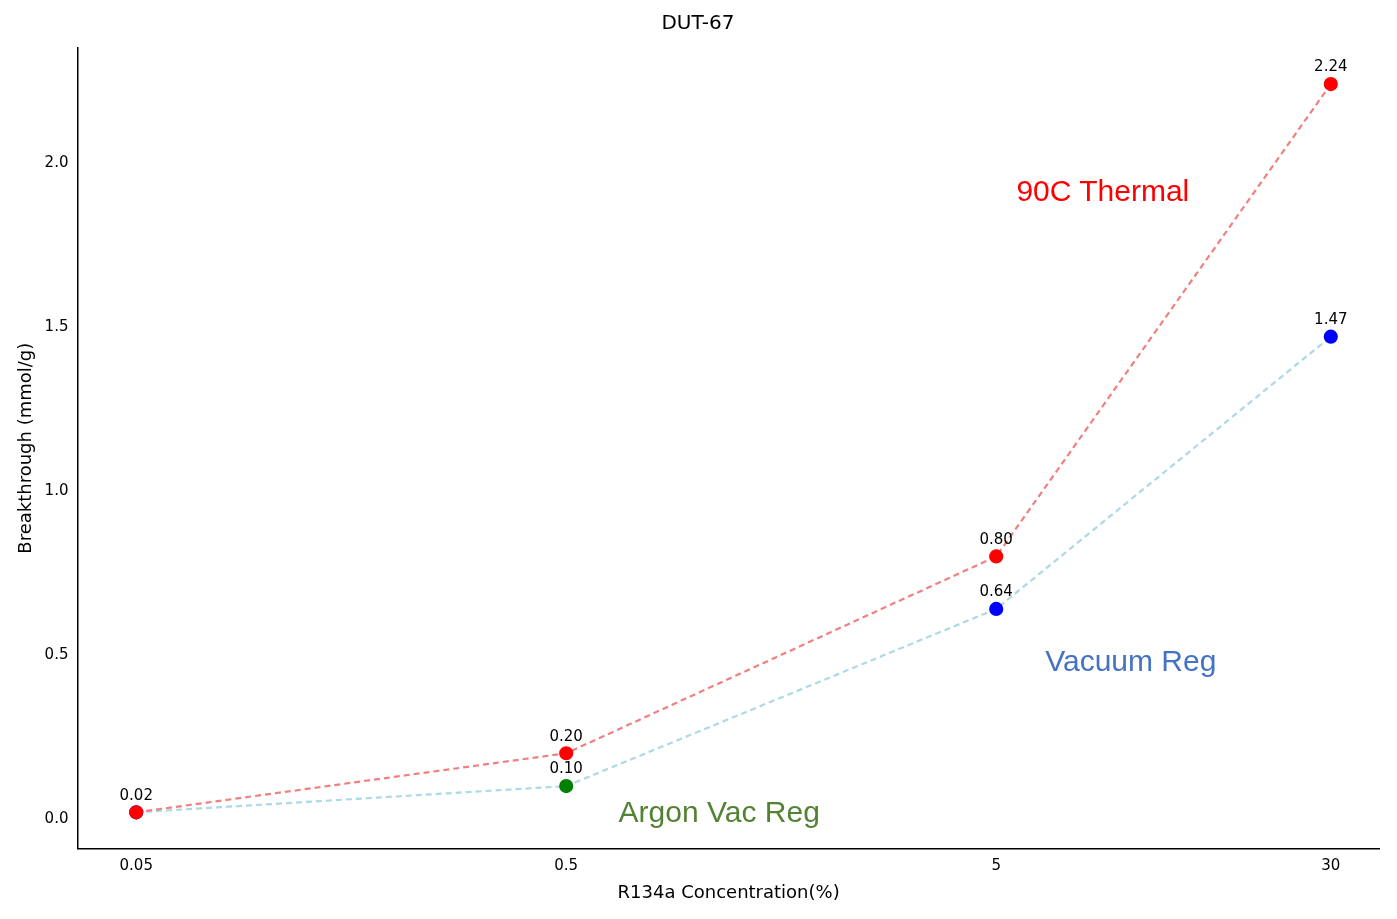  What do you see at coordinates (56, 325) in the screenshot?
I see `y-tick-label: 1.5` at bounding box center [56, 325].